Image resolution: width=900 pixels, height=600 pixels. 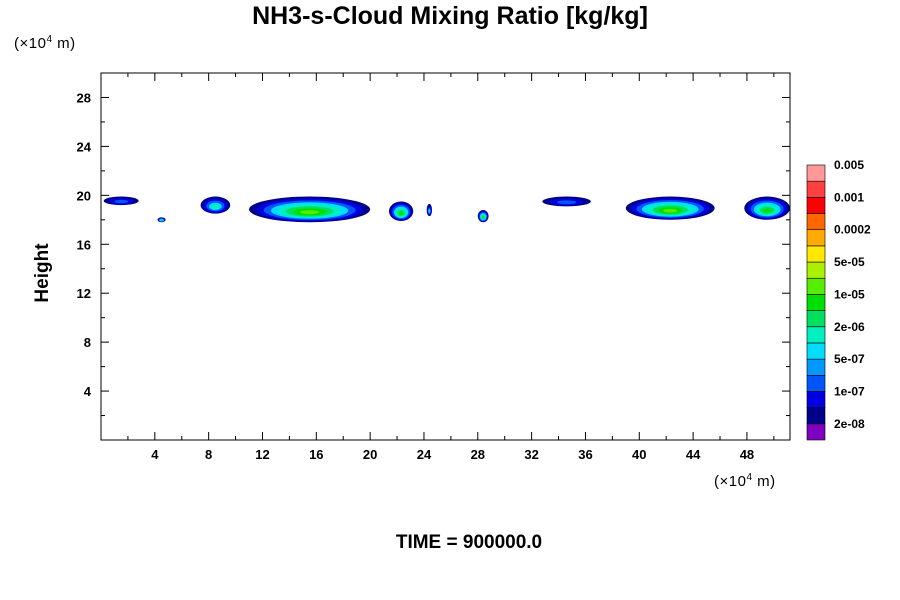 What do you see at coordinates (469, 542) in the screenshot?
I see `time-label: TIME = 900000.0` at bounding box center [469, 542].